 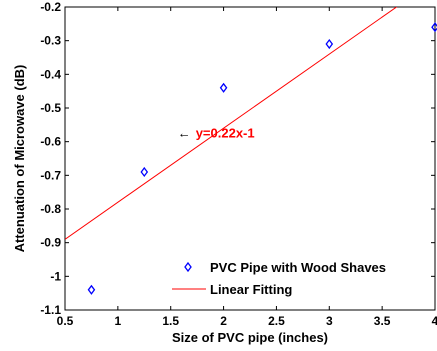 I want to click on y-tick-label: -1, so click(x=55, y=276).